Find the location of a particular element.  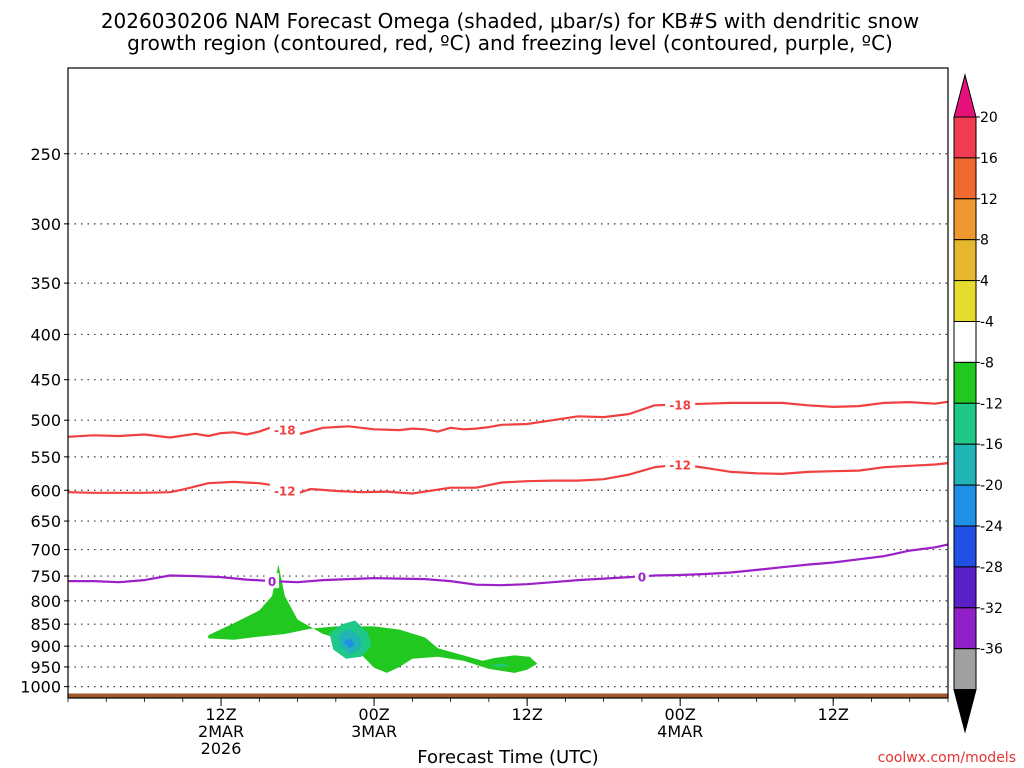

contour-label-2-0: 0 is located at coordinates (272, 582).